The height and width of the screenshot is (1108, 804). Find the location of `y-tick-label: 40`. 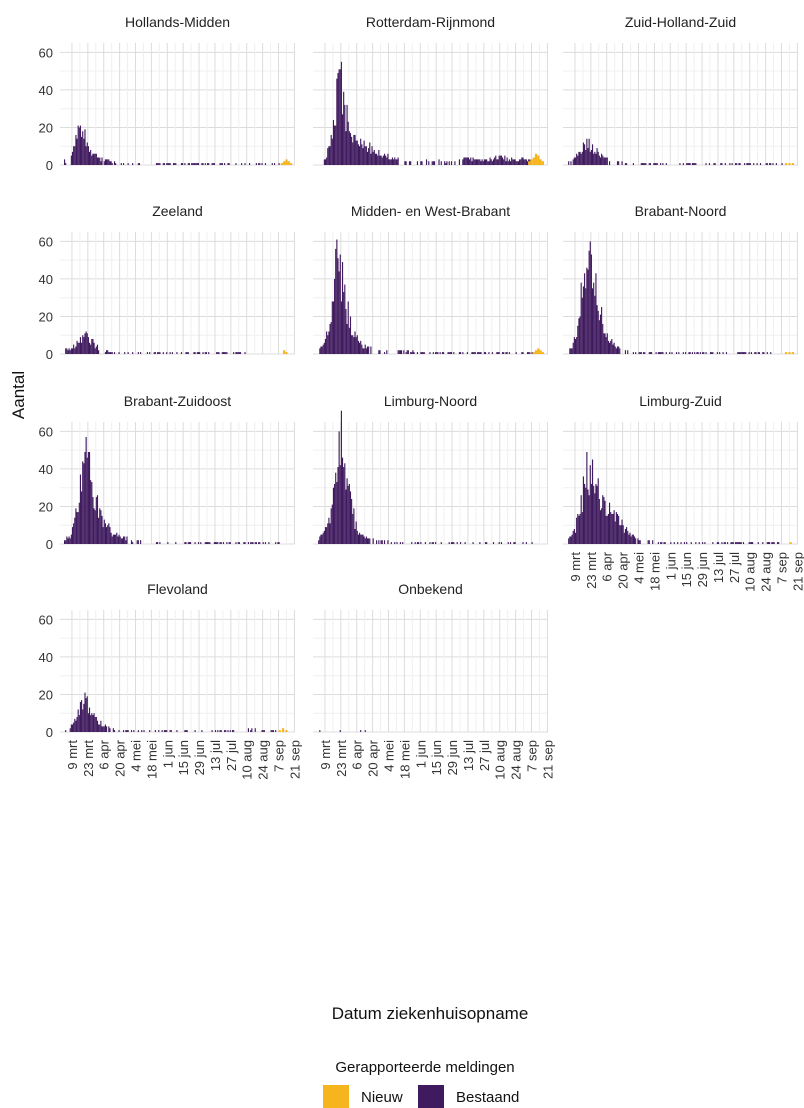

y-tick-label: 40 is located at coordinates (46, 279).